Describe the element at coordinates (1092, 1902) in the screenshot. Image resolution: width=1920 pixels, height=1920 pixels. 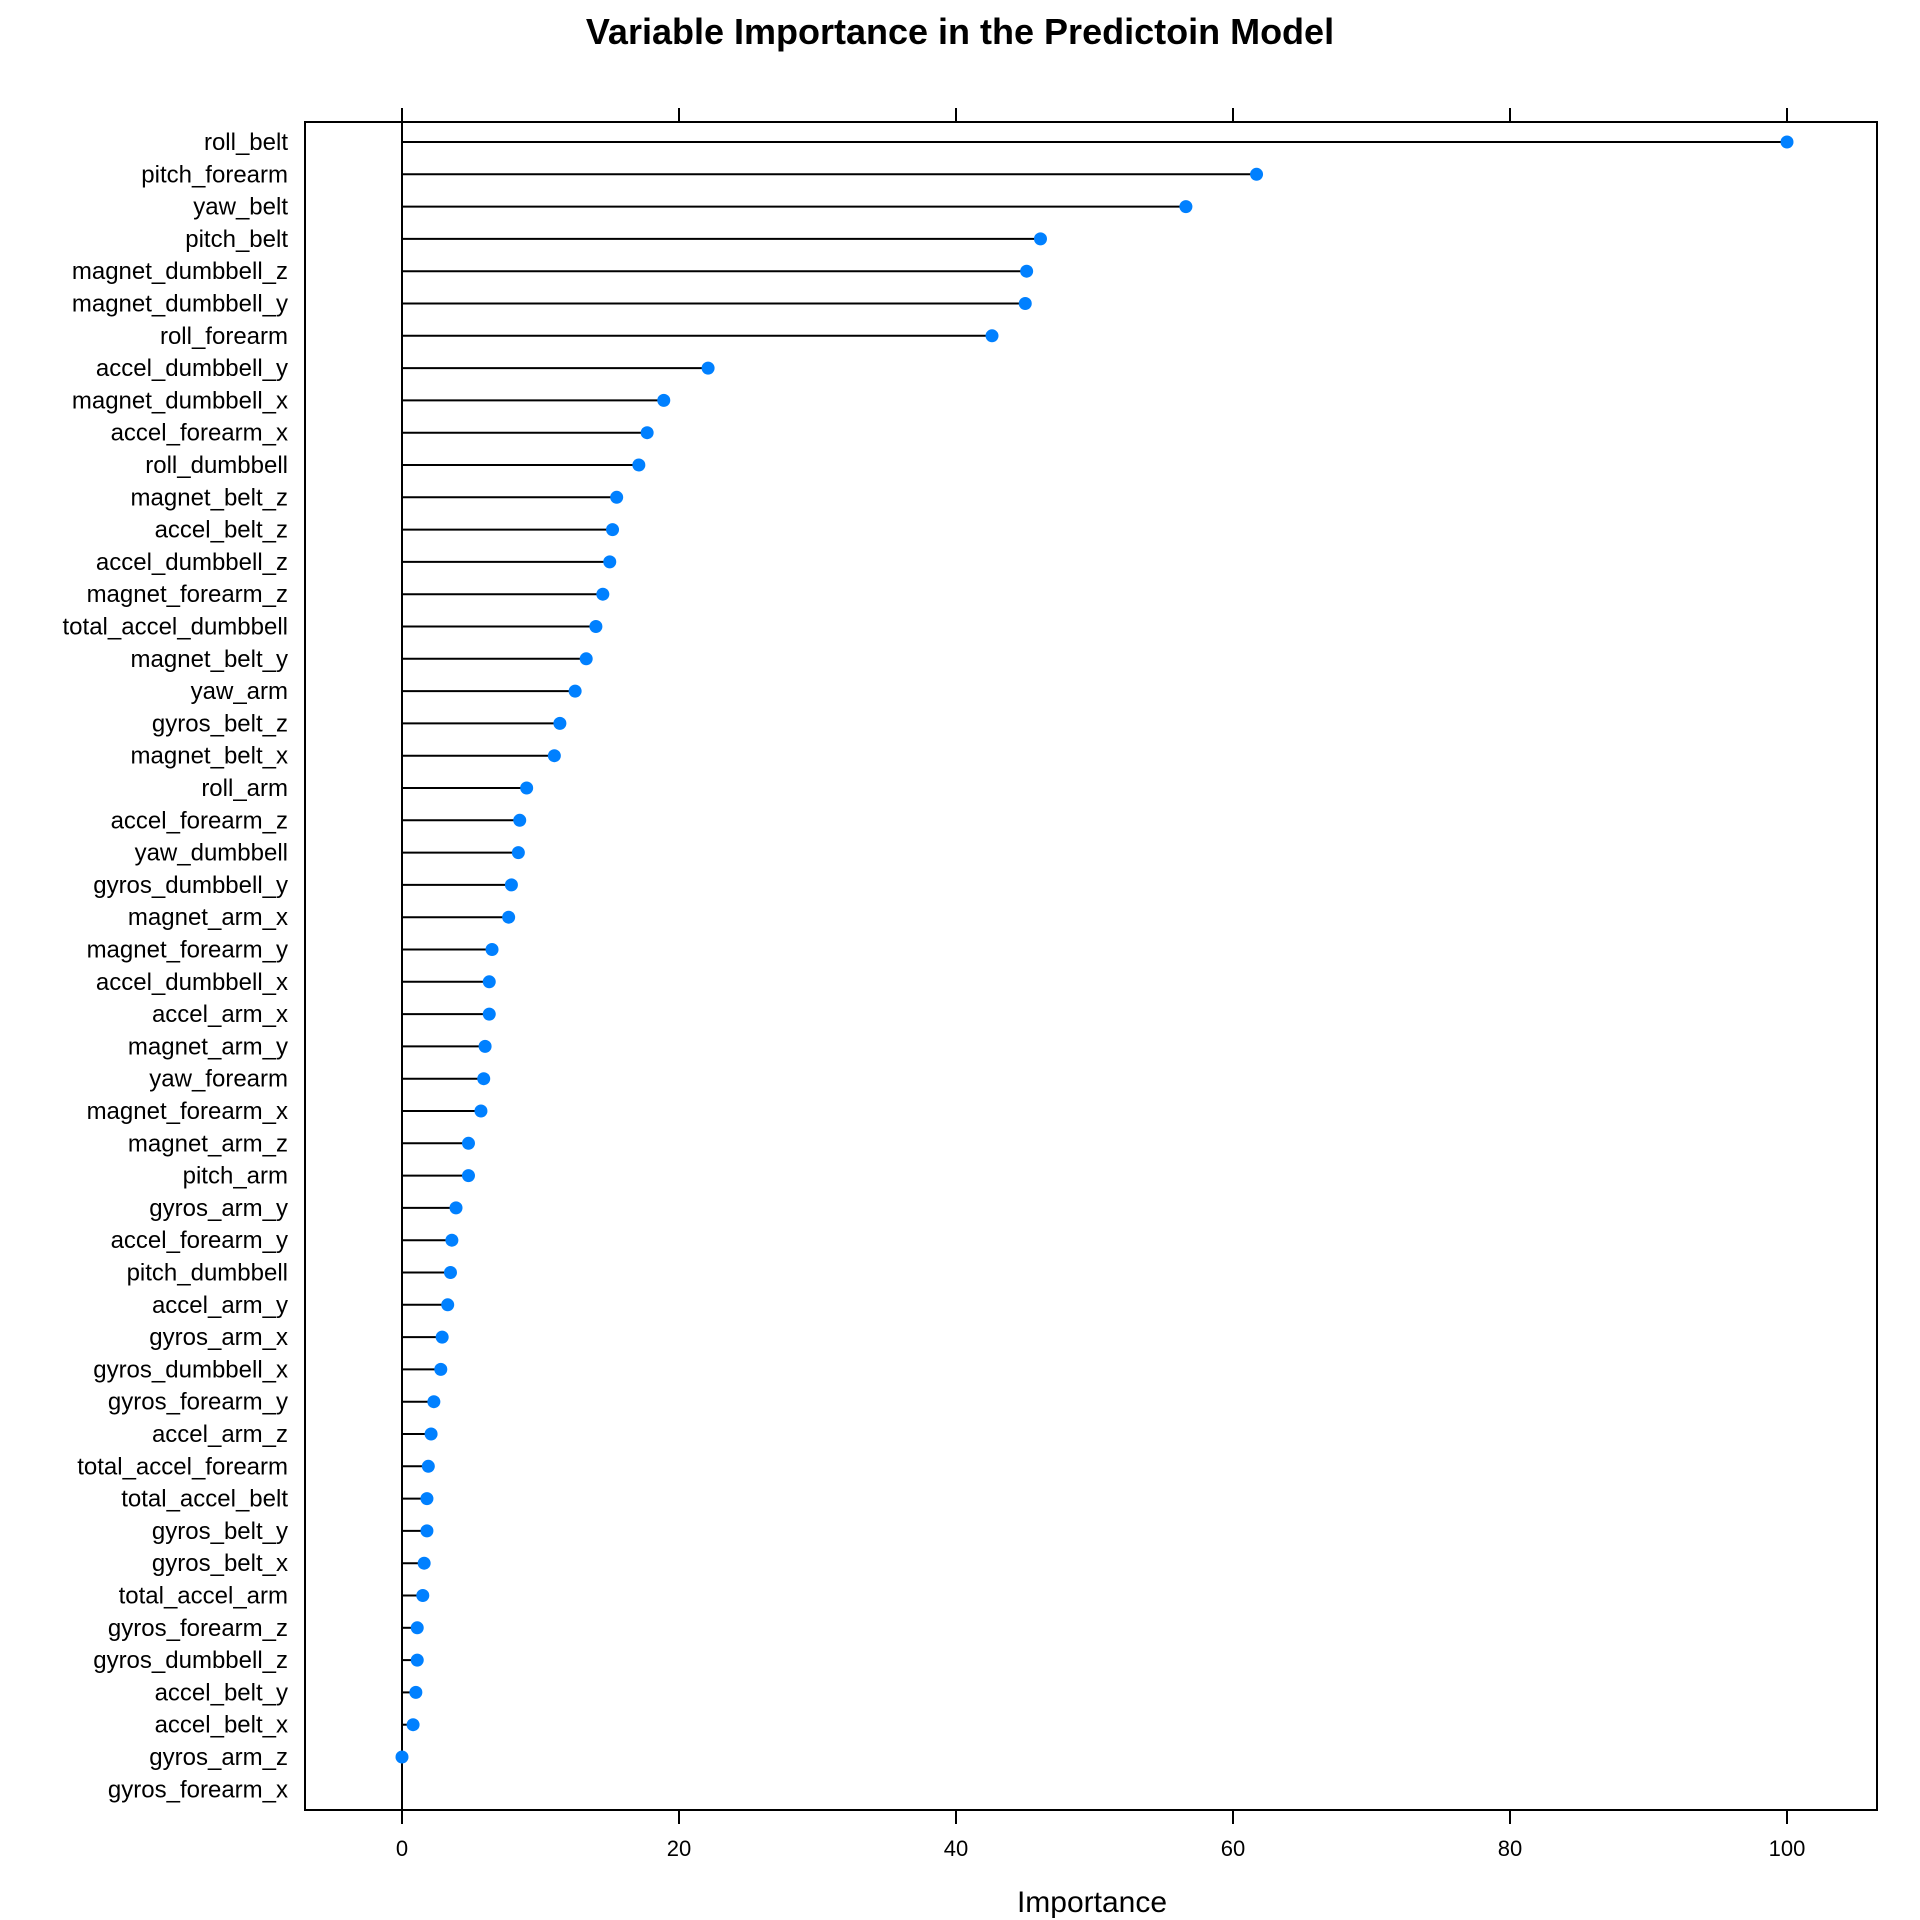
I see `x-axis-title: Importance` at that location.